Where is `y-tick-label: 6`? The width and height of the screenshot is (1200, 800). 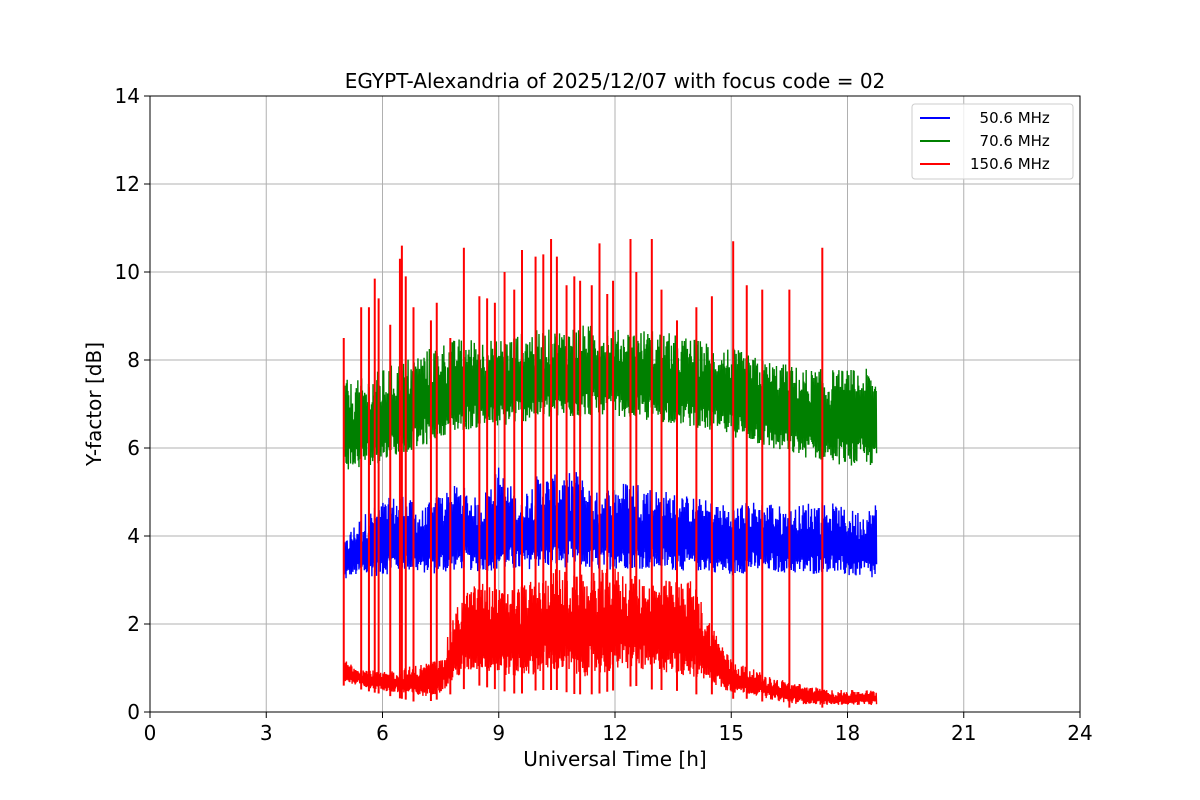
y-tick-label: 6 is located at coordinates (133, 448).